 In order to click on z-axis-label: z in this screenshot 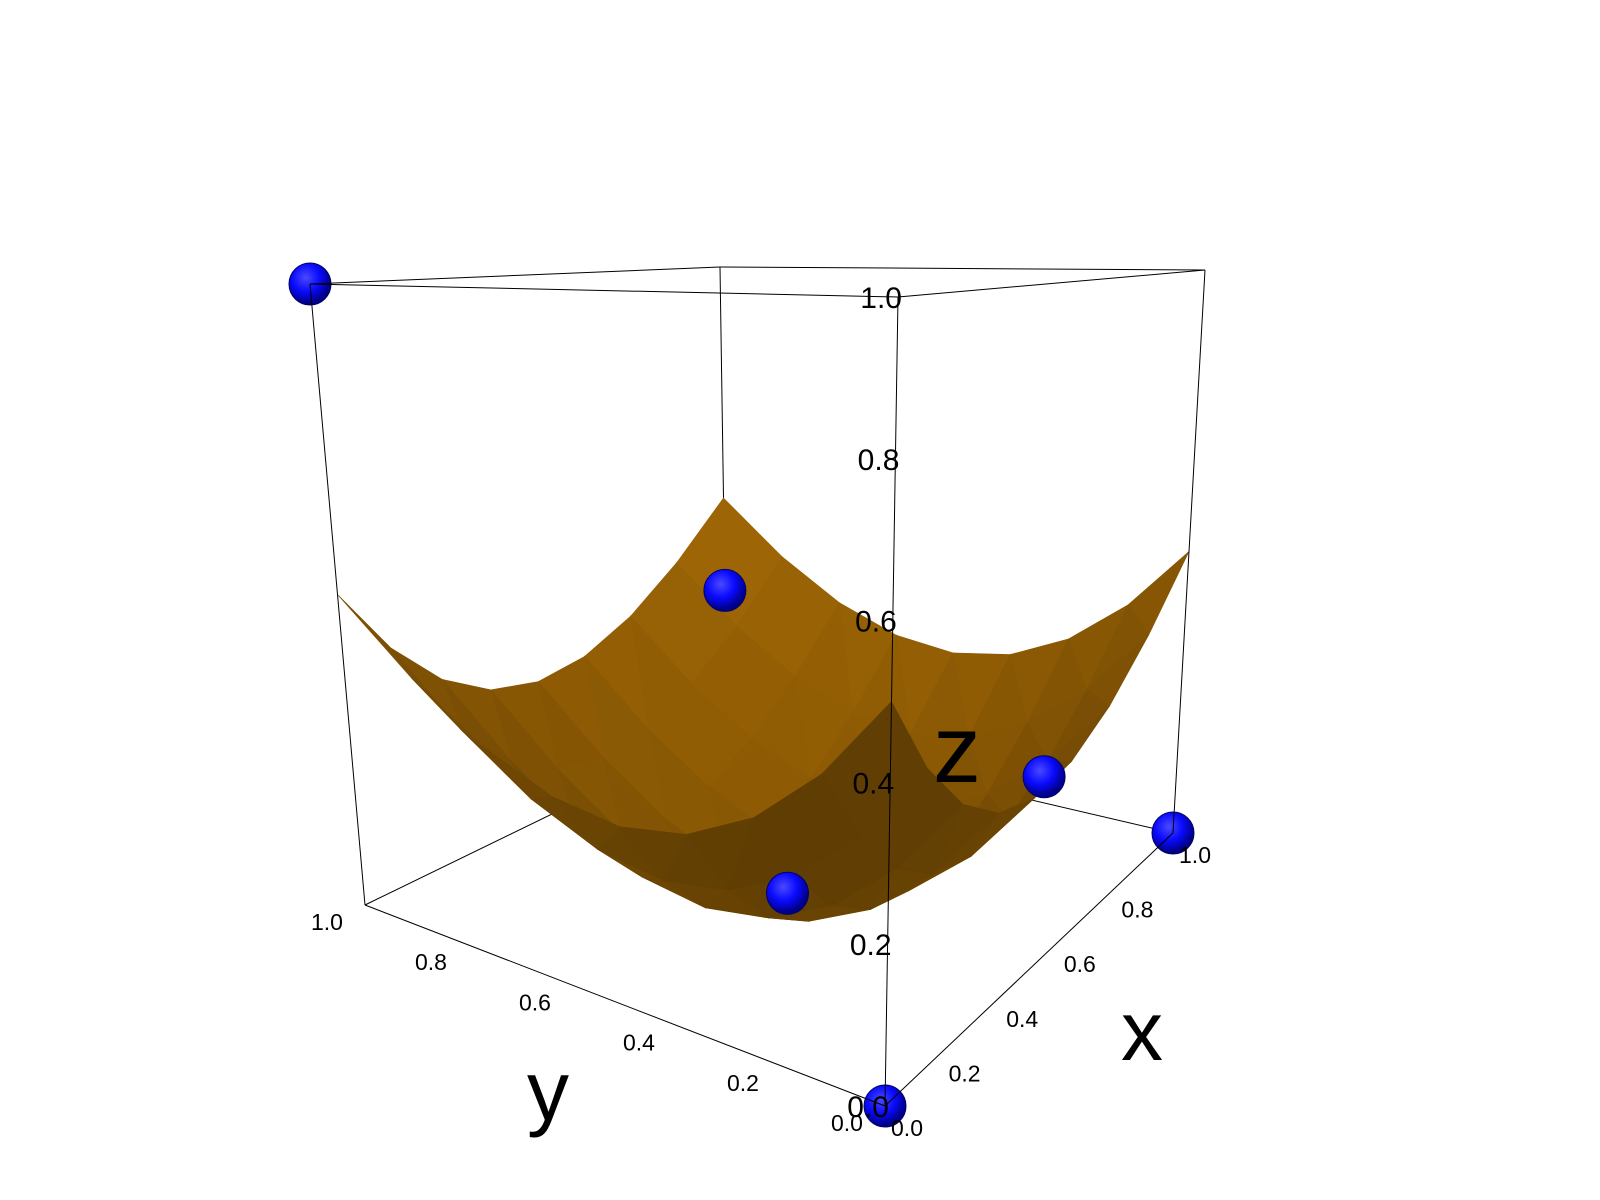, I will do `click(957, 749)`.